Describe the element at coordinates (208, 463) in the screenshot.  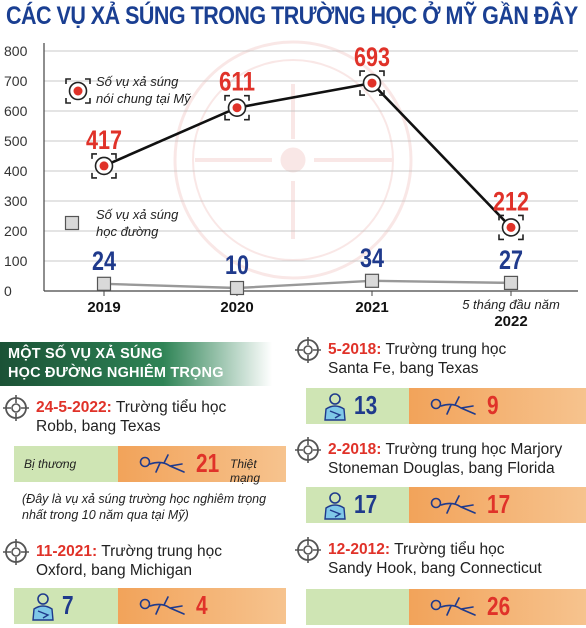
I see `killed-count-0: 21` at that location.